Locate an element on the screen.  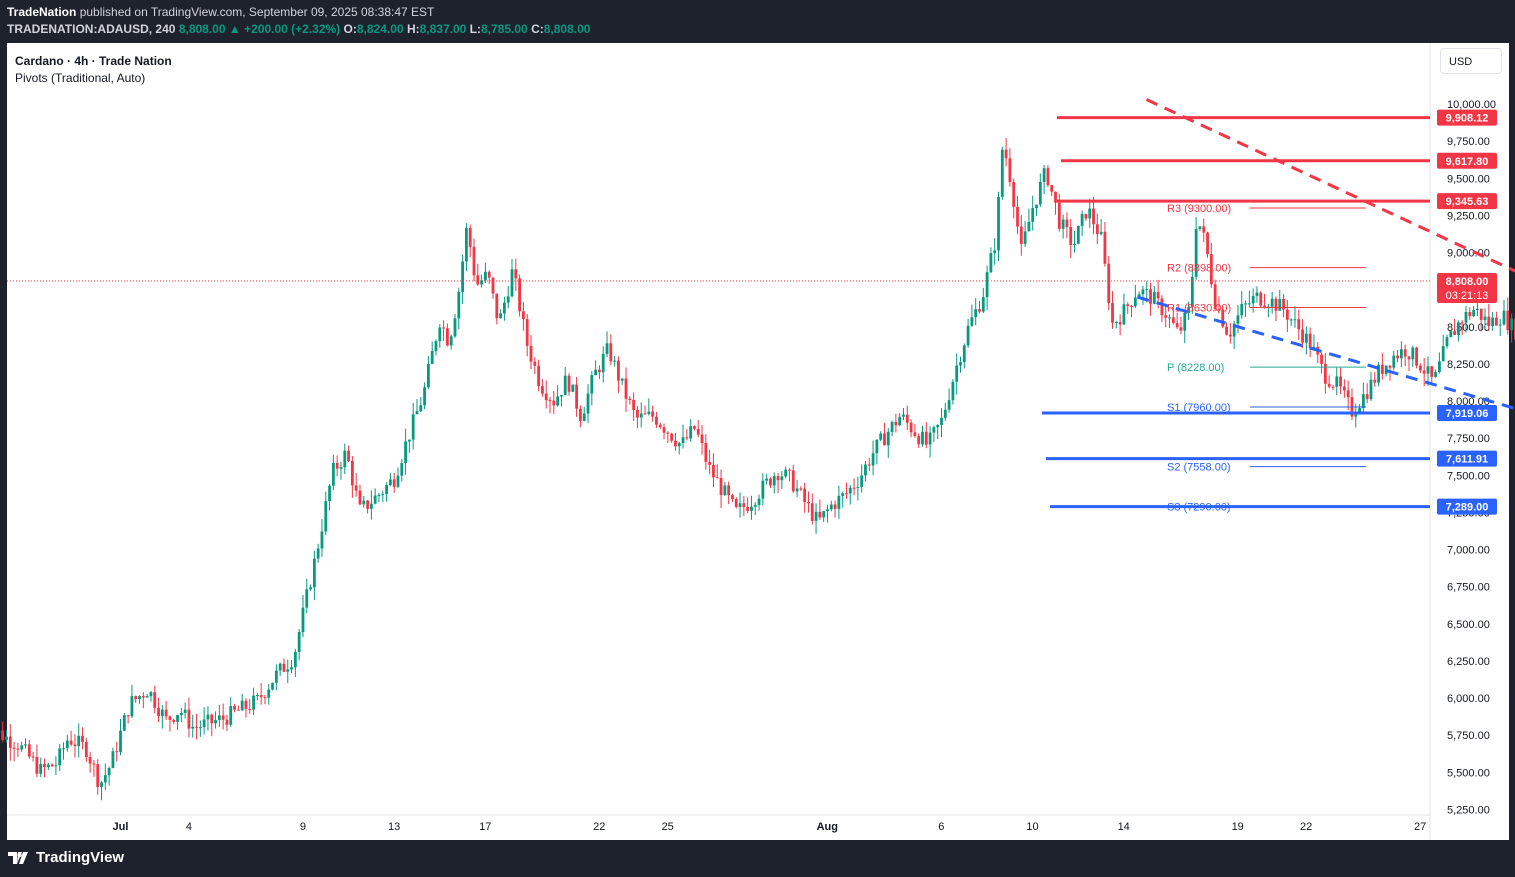
up-triangle-icon: ▲ is located at coordinates (234, 29).